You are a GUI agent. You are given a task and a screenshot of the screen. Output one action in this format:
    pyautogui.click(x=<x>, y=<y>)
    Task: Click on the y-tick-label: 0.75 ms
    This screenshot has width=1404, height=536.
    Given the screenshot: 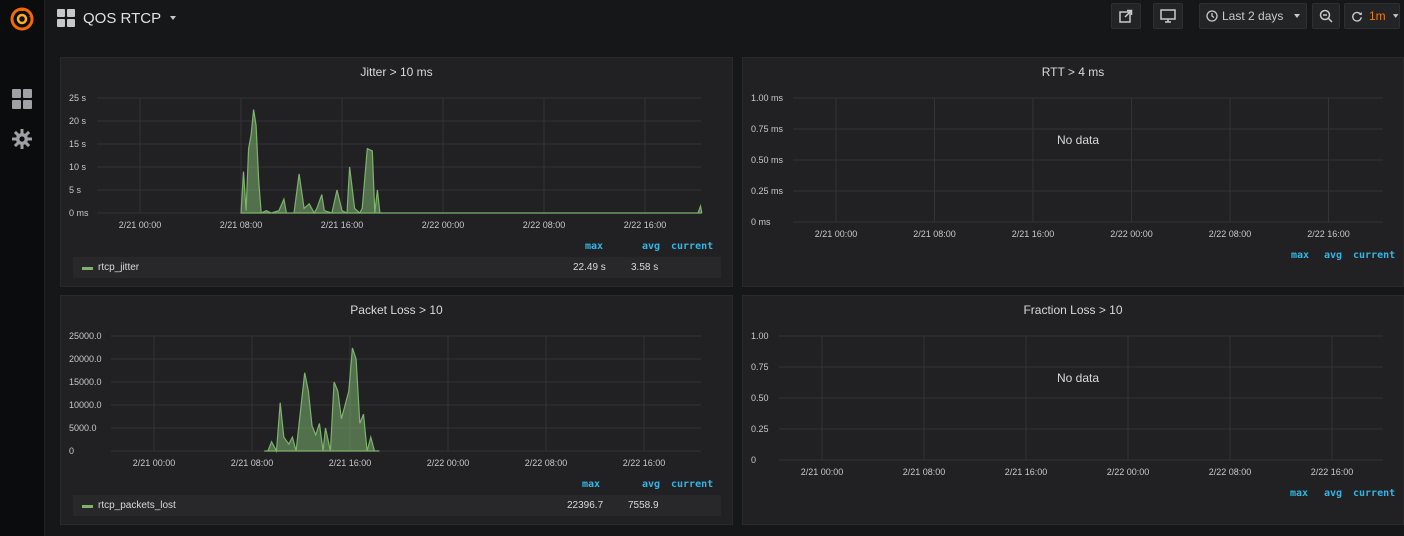 What is the action you would take?
    pyautogui.click(x=767, y=129)
    